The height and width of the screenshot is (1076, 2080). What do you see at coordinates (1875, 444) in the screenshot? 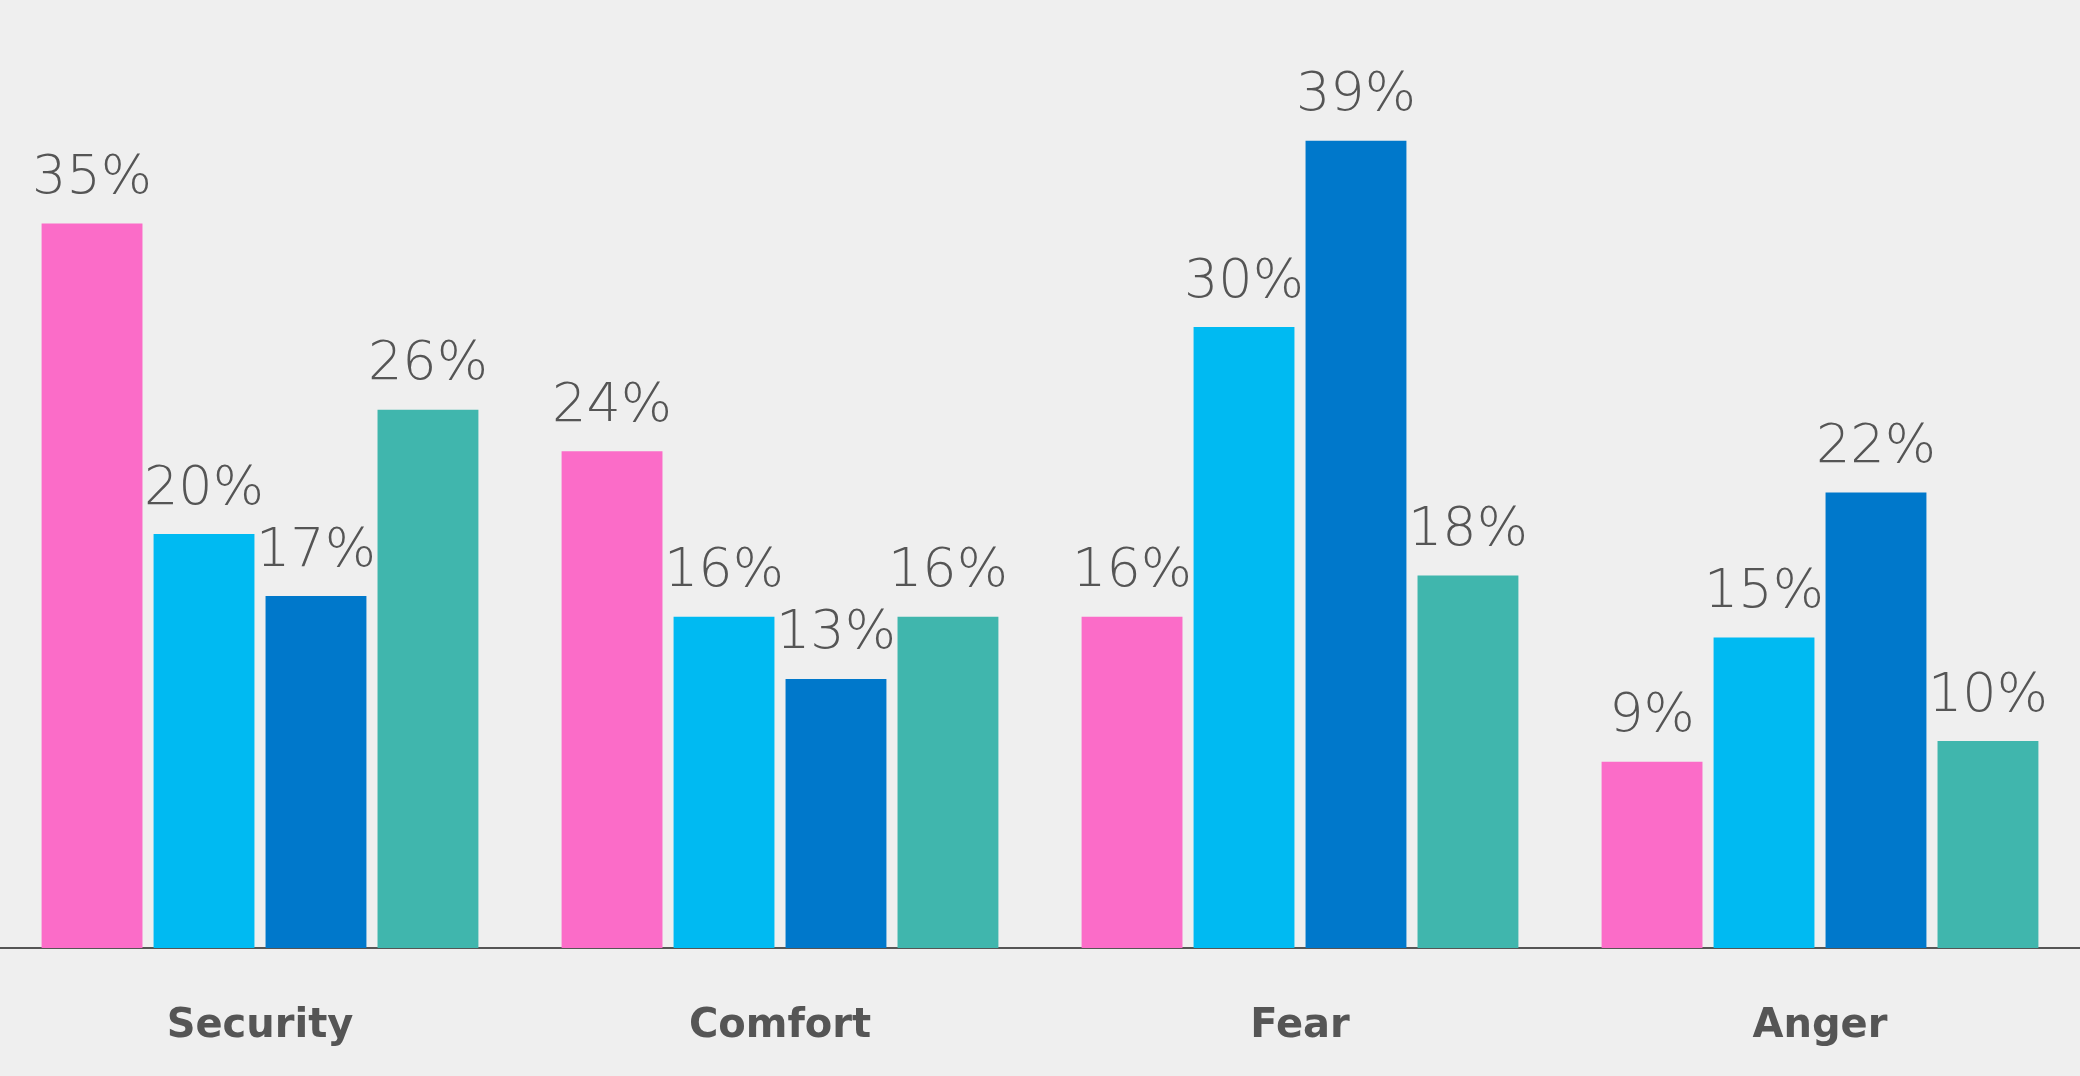
I see `data-label: 22%` at bounding box center [1875, 444].